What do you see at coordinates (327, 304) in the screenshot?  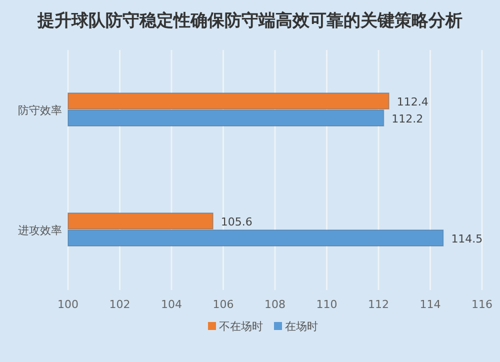 I see `x-tick-label: 110` at bounding box center [327, 304].